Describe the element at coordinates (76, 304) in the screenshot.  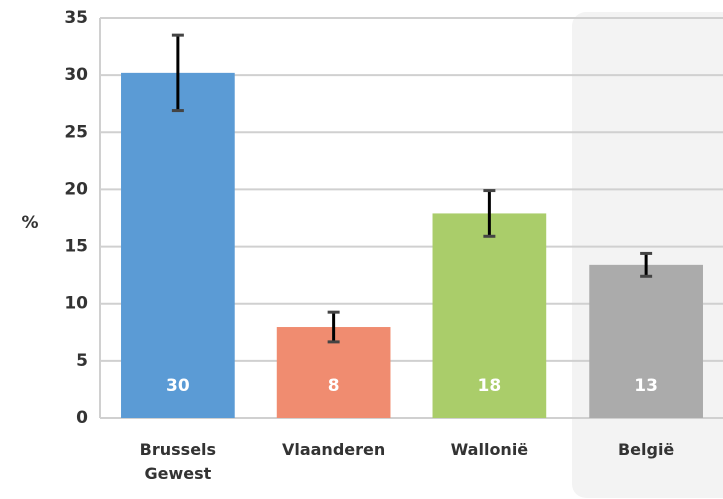
I see `y-tick-label: 10` at that location.